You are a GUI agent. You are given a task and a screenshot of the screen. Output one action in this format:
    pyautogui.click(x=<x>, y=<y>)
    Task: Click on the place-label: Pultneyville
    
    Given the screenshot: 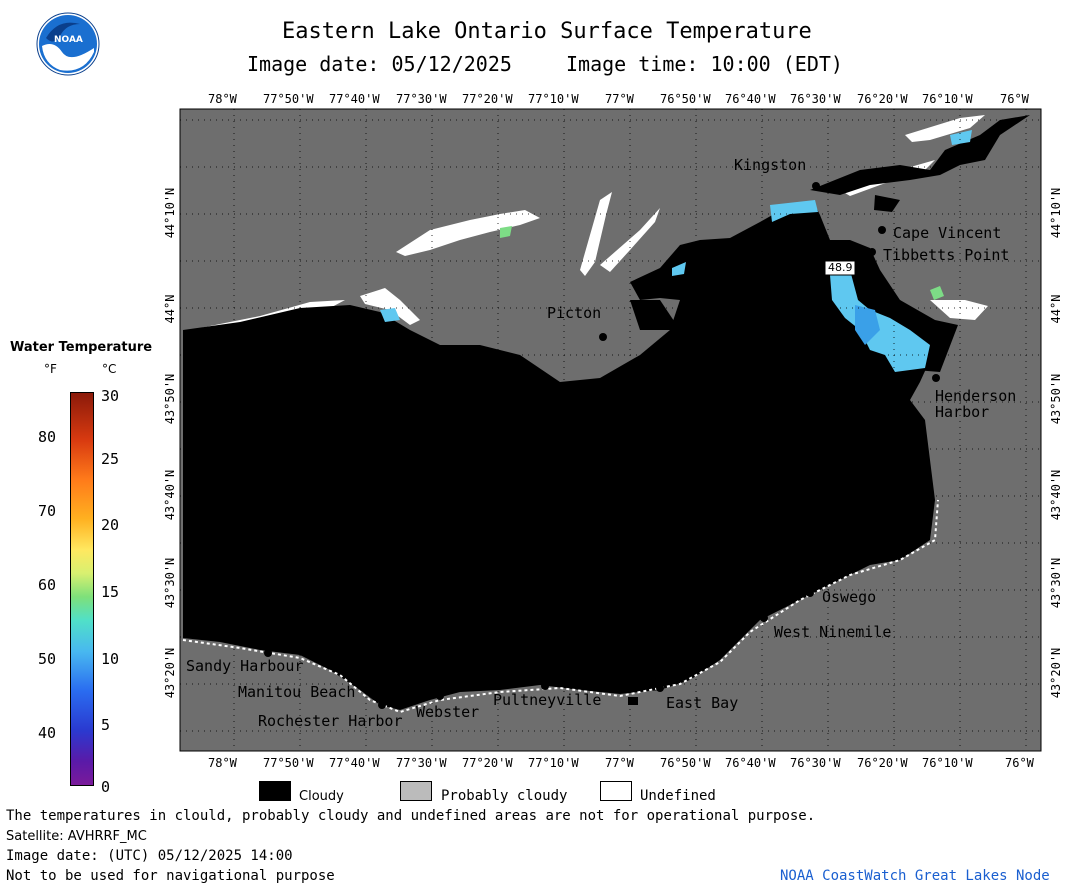 What is the action you would take?
    pyautogui.click(x=547, y=700)
    